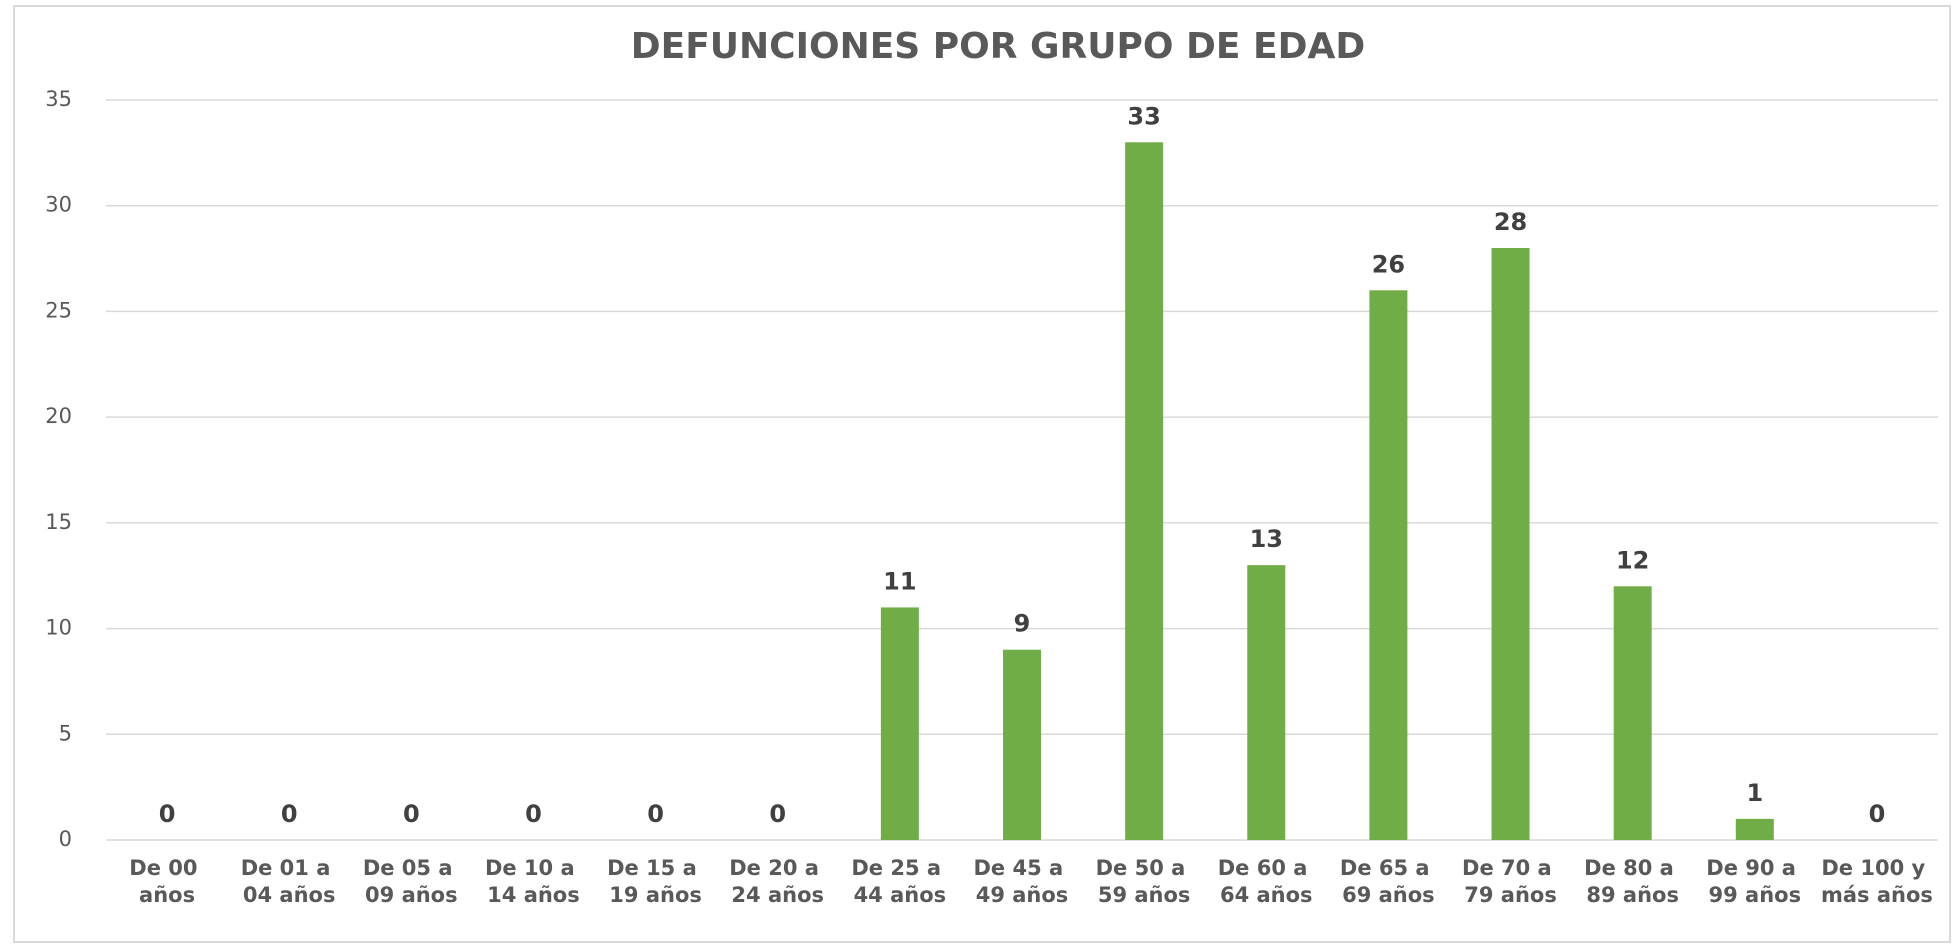 The image size is (1957, 946). I want to click on x-tick-label: De 65 a 69 años, so click(1388, 881).